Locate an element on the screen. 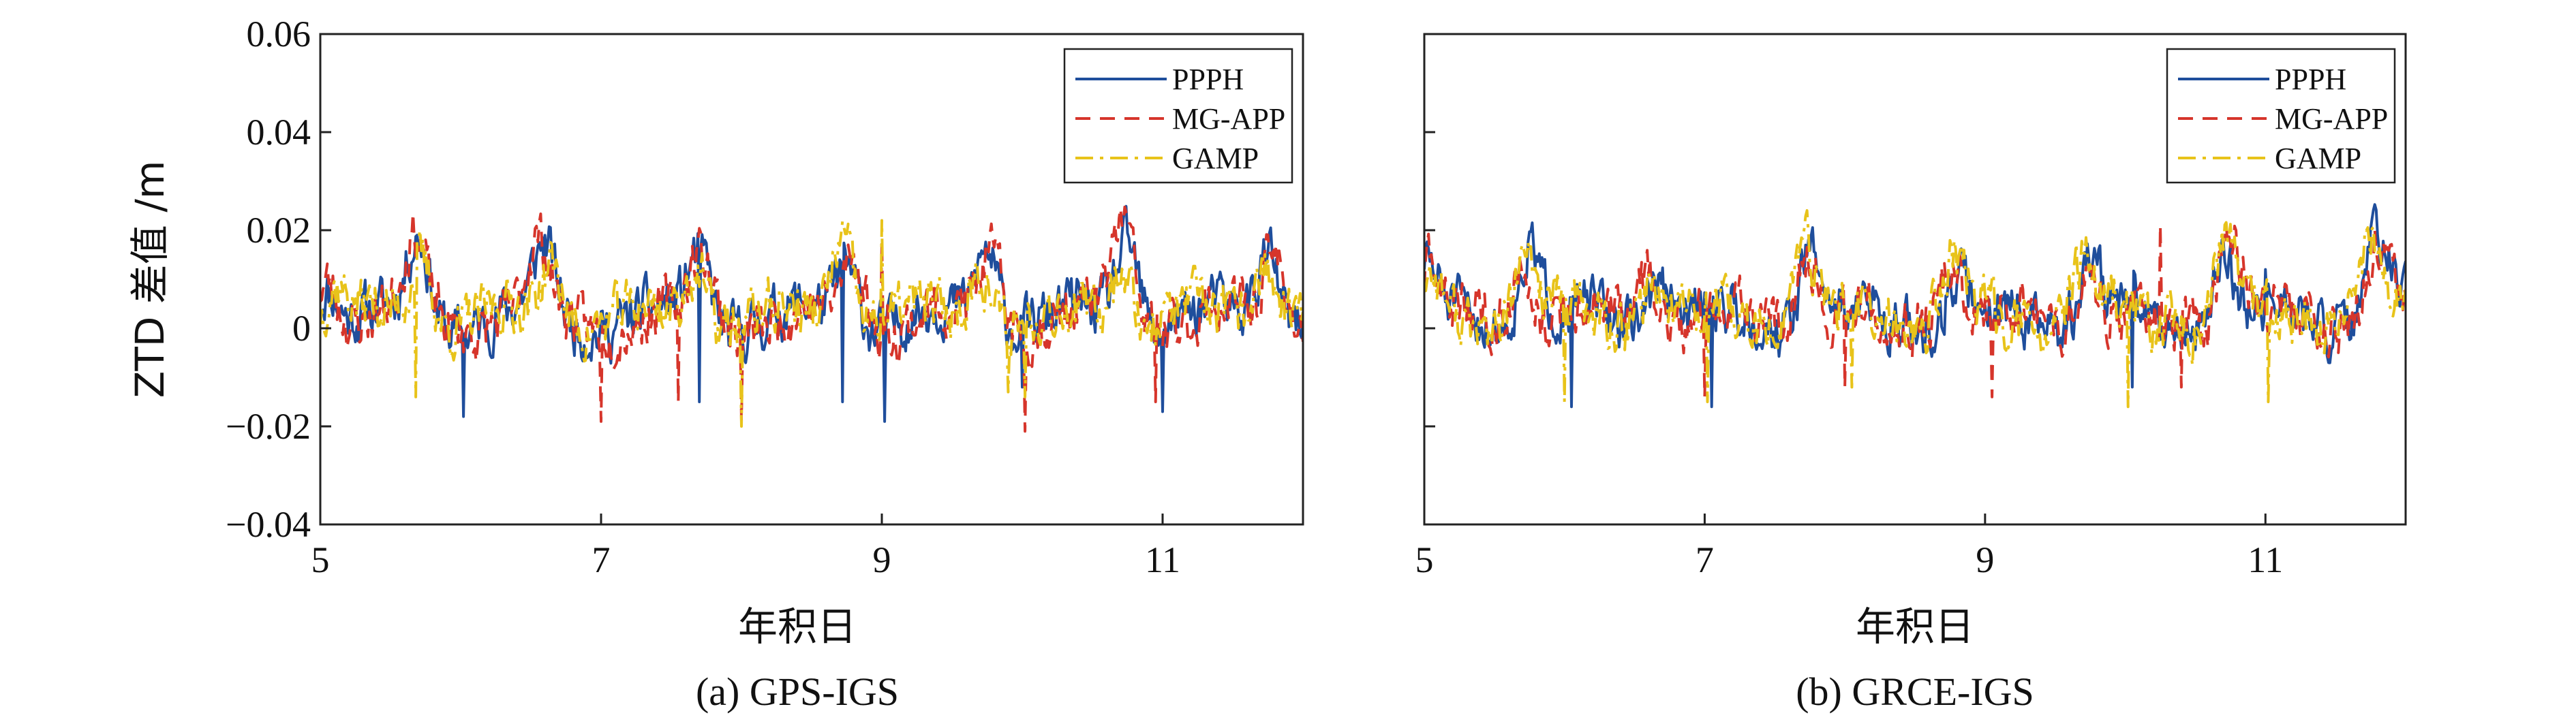 The height and width of the screenshot is (724, 2576). y-tick-label: 0.04 is located at coordinates (279, 132).